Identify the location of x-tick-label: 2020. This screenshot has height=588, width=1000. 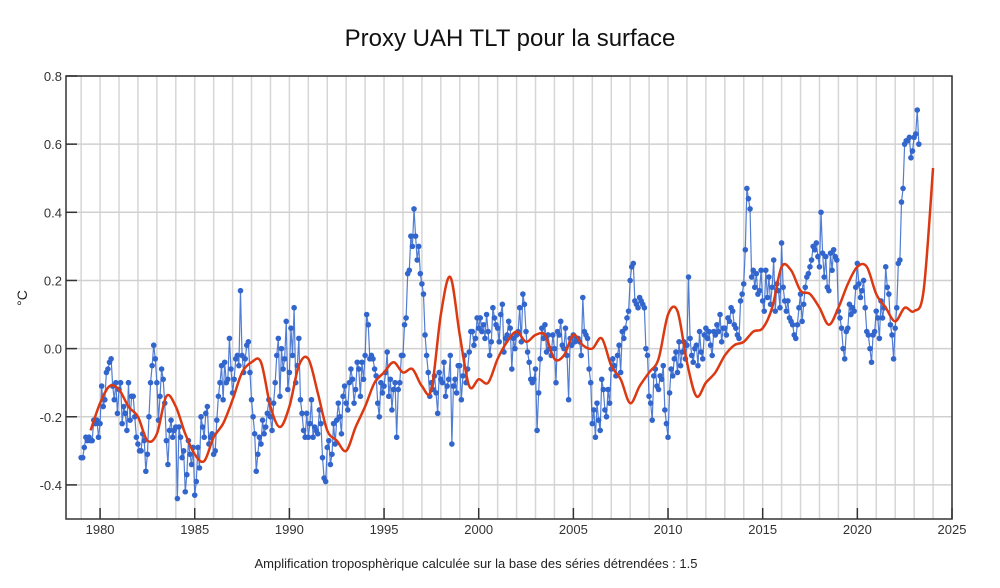
(857, 529).